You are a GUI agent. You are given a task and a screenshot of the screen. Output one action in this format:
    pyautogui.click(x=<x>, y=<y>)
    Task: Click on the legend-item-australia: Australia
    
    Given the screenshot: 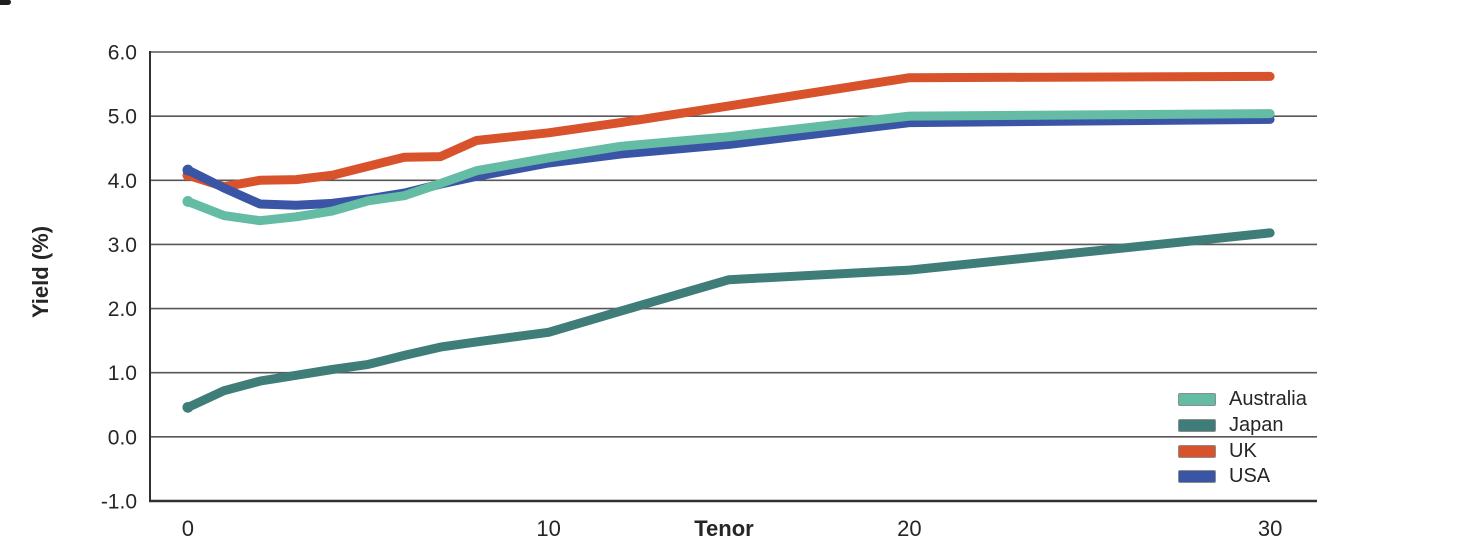 What is the action you would take?
    pyautogui.click(x=1242, y=400)
    